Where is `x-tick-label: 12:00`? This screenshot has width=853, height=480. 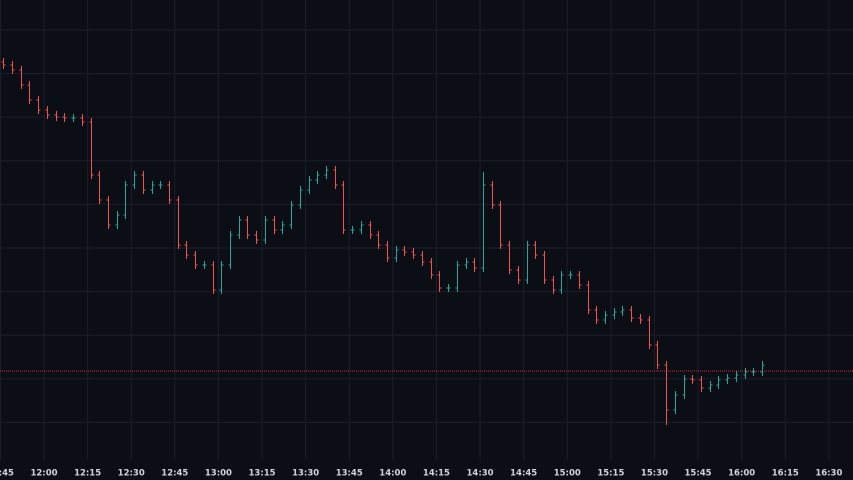 x-tick-label: 12:00 is located at coordinates (43, 474).